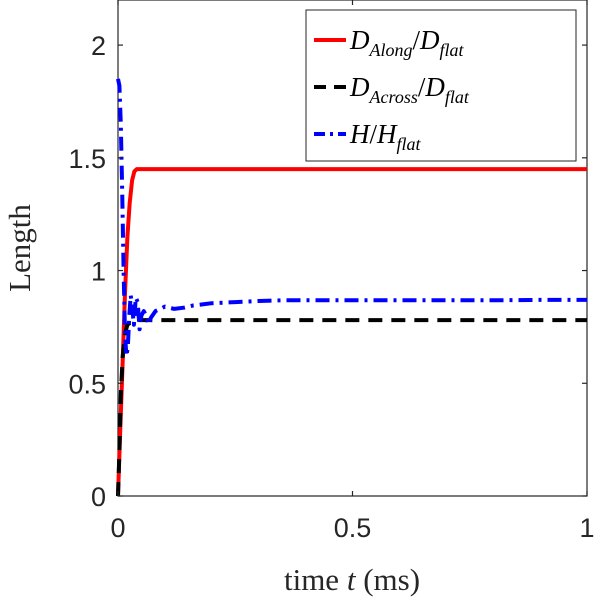 The height and width of the screenshot is (600, 598). What do you see at coordinates (117, 528) in the screenshot?
I see `x-tick-label-0: 0` at bounding box center [117, 528].